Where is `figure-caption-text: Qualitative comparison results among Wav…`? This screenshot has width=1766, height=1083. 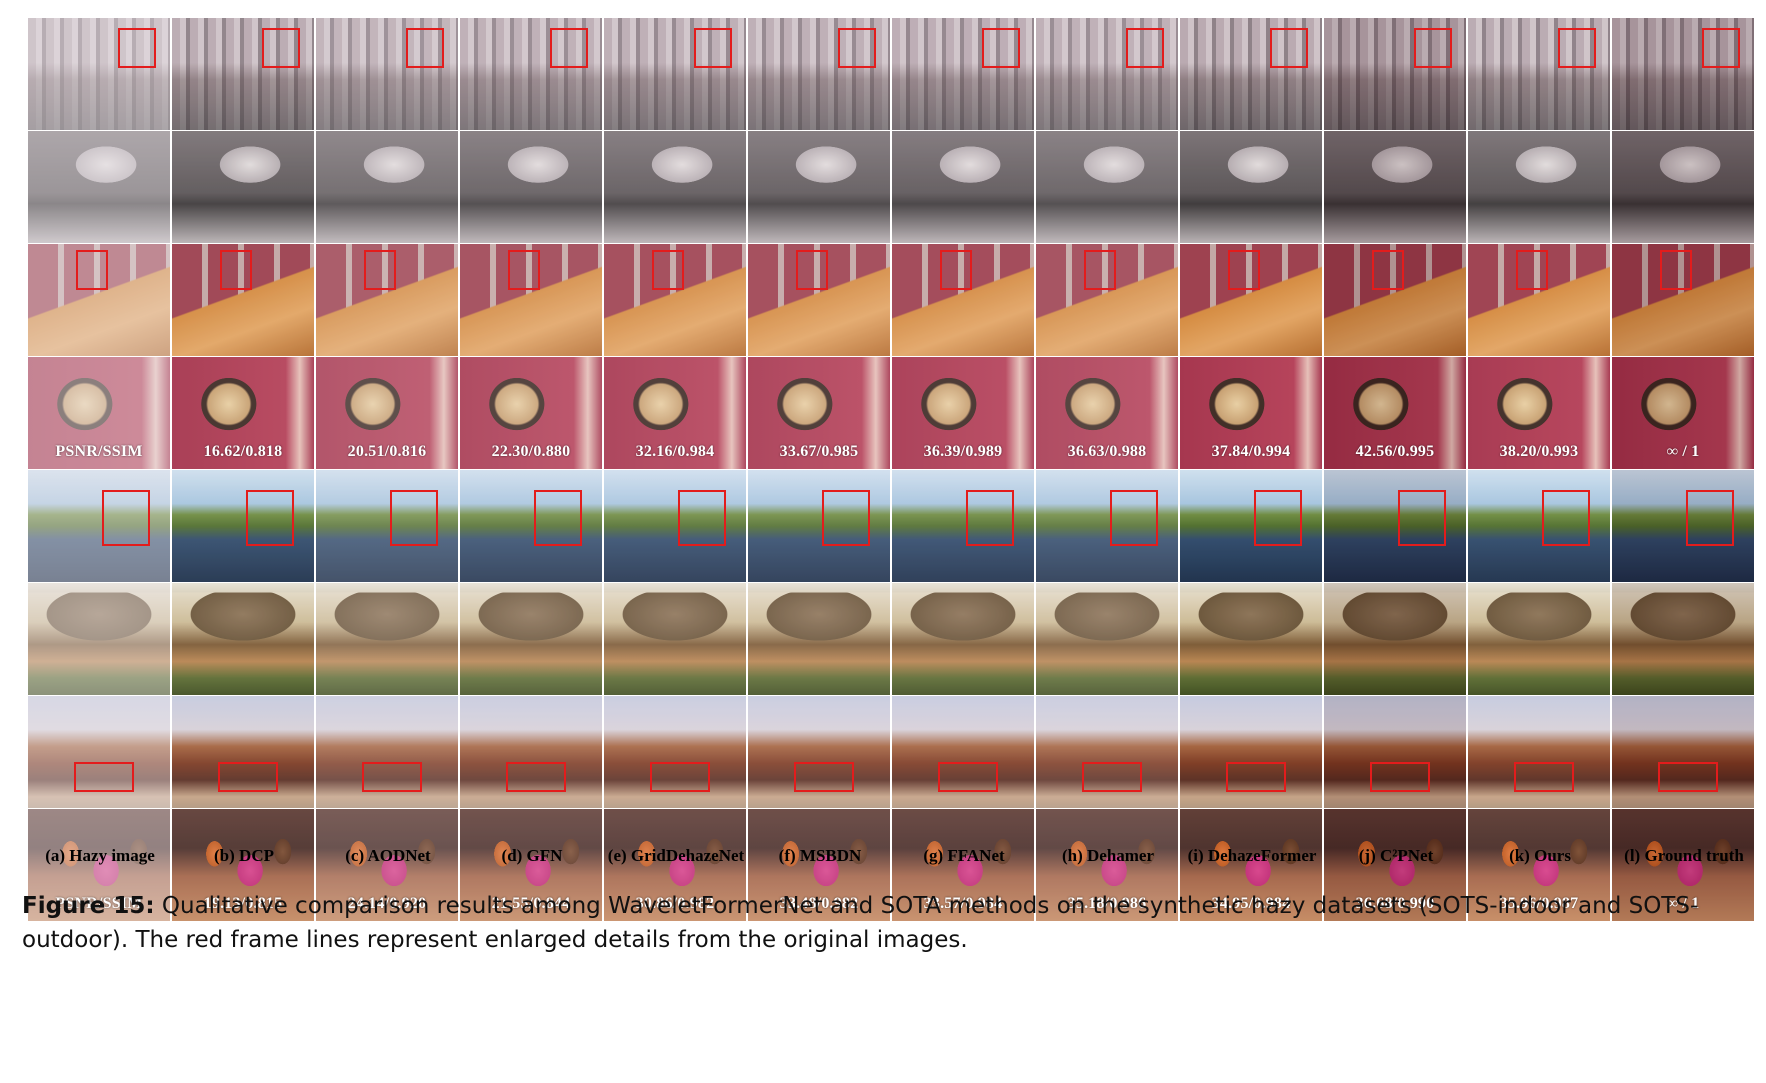 figure-caption-text: Qualitative comparison results among Wav… is located at coordinates (860, 923).